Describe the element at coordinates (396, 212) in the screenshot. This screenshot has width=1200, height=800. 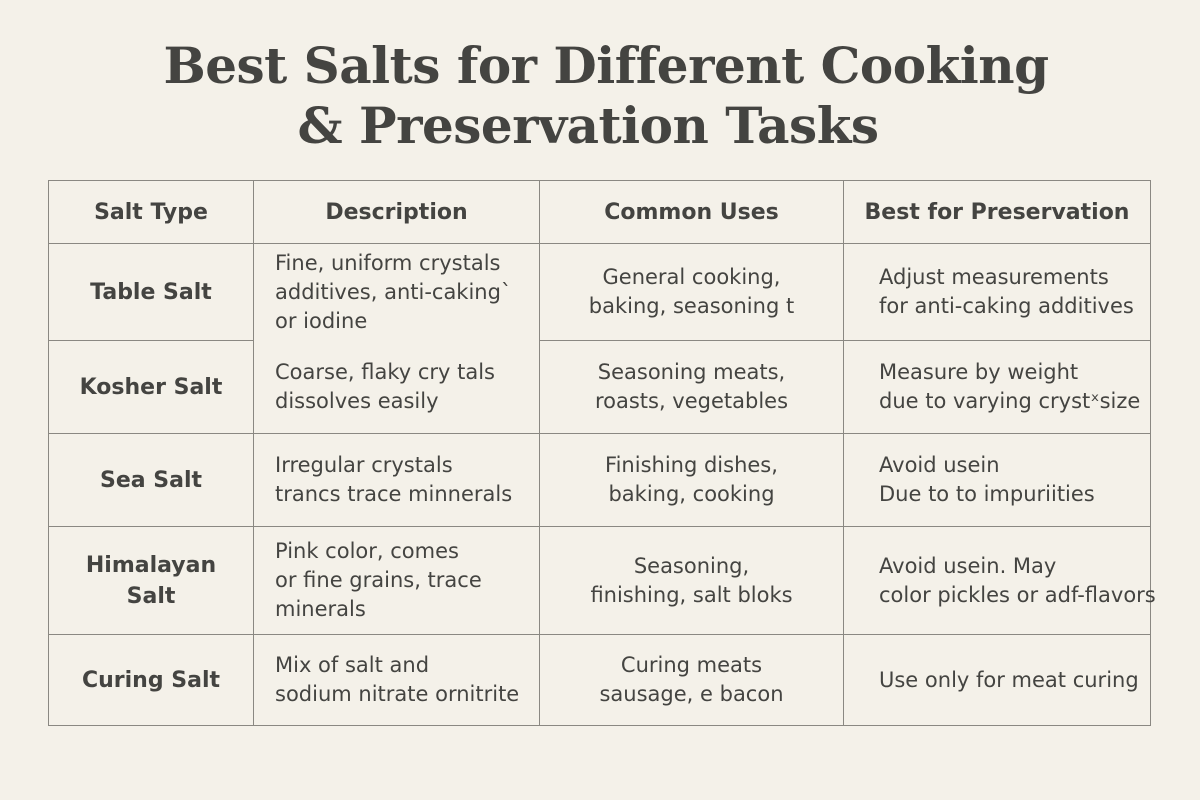
I see `header-description: Description` at that location.